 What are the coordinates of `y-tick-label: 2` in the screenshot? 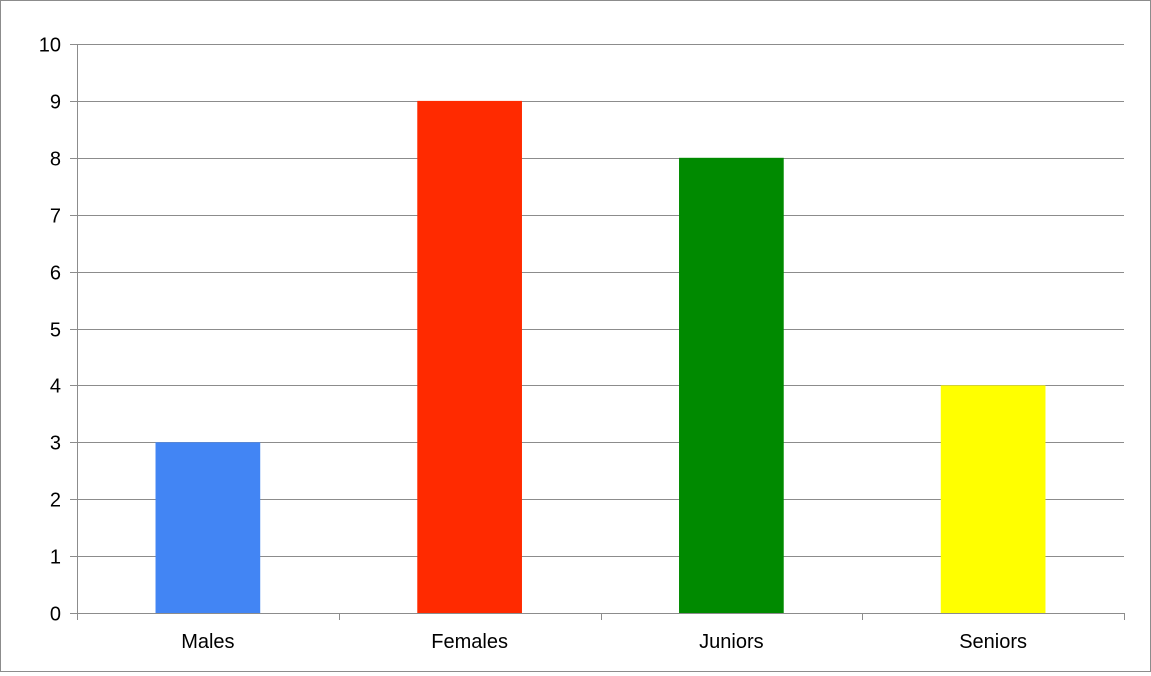 It's located at (55, 501).